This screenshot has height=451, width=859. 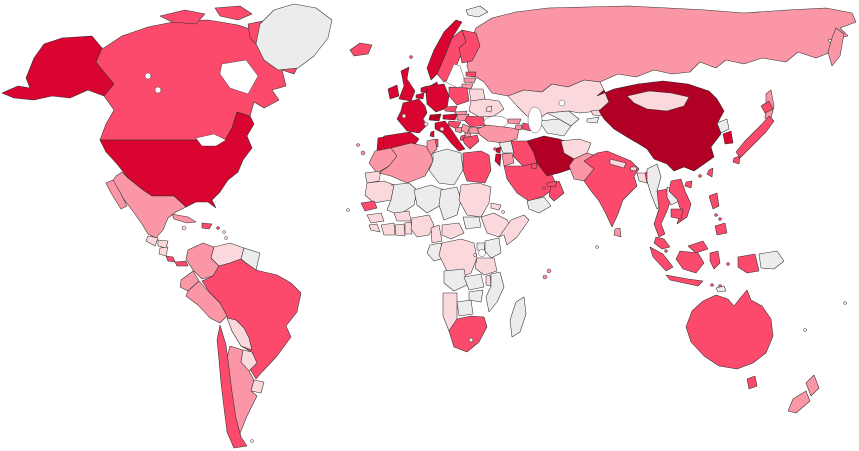 I want to click on country-greenland, so click(x=294, y=37).